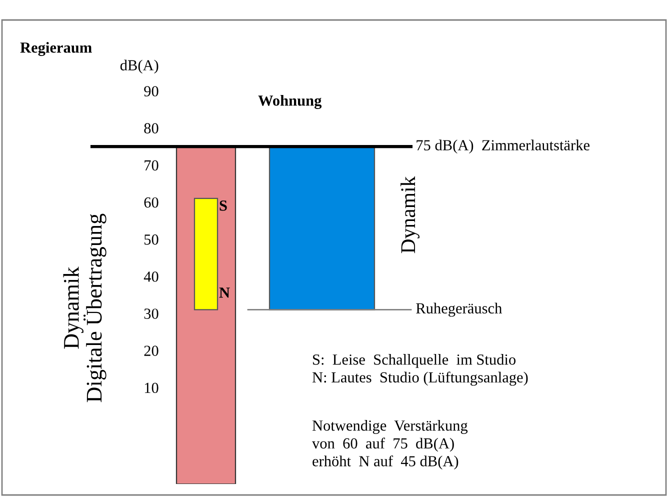 The width and height of the screenshot is (668, 497). What do you see at coordinates (420, 370) in the screenshot?
I see `annotation: S: Leise Schallquelle im Studio N: Lautes Studio (Lüftungsanlage)` at bounding box center [420, 370].